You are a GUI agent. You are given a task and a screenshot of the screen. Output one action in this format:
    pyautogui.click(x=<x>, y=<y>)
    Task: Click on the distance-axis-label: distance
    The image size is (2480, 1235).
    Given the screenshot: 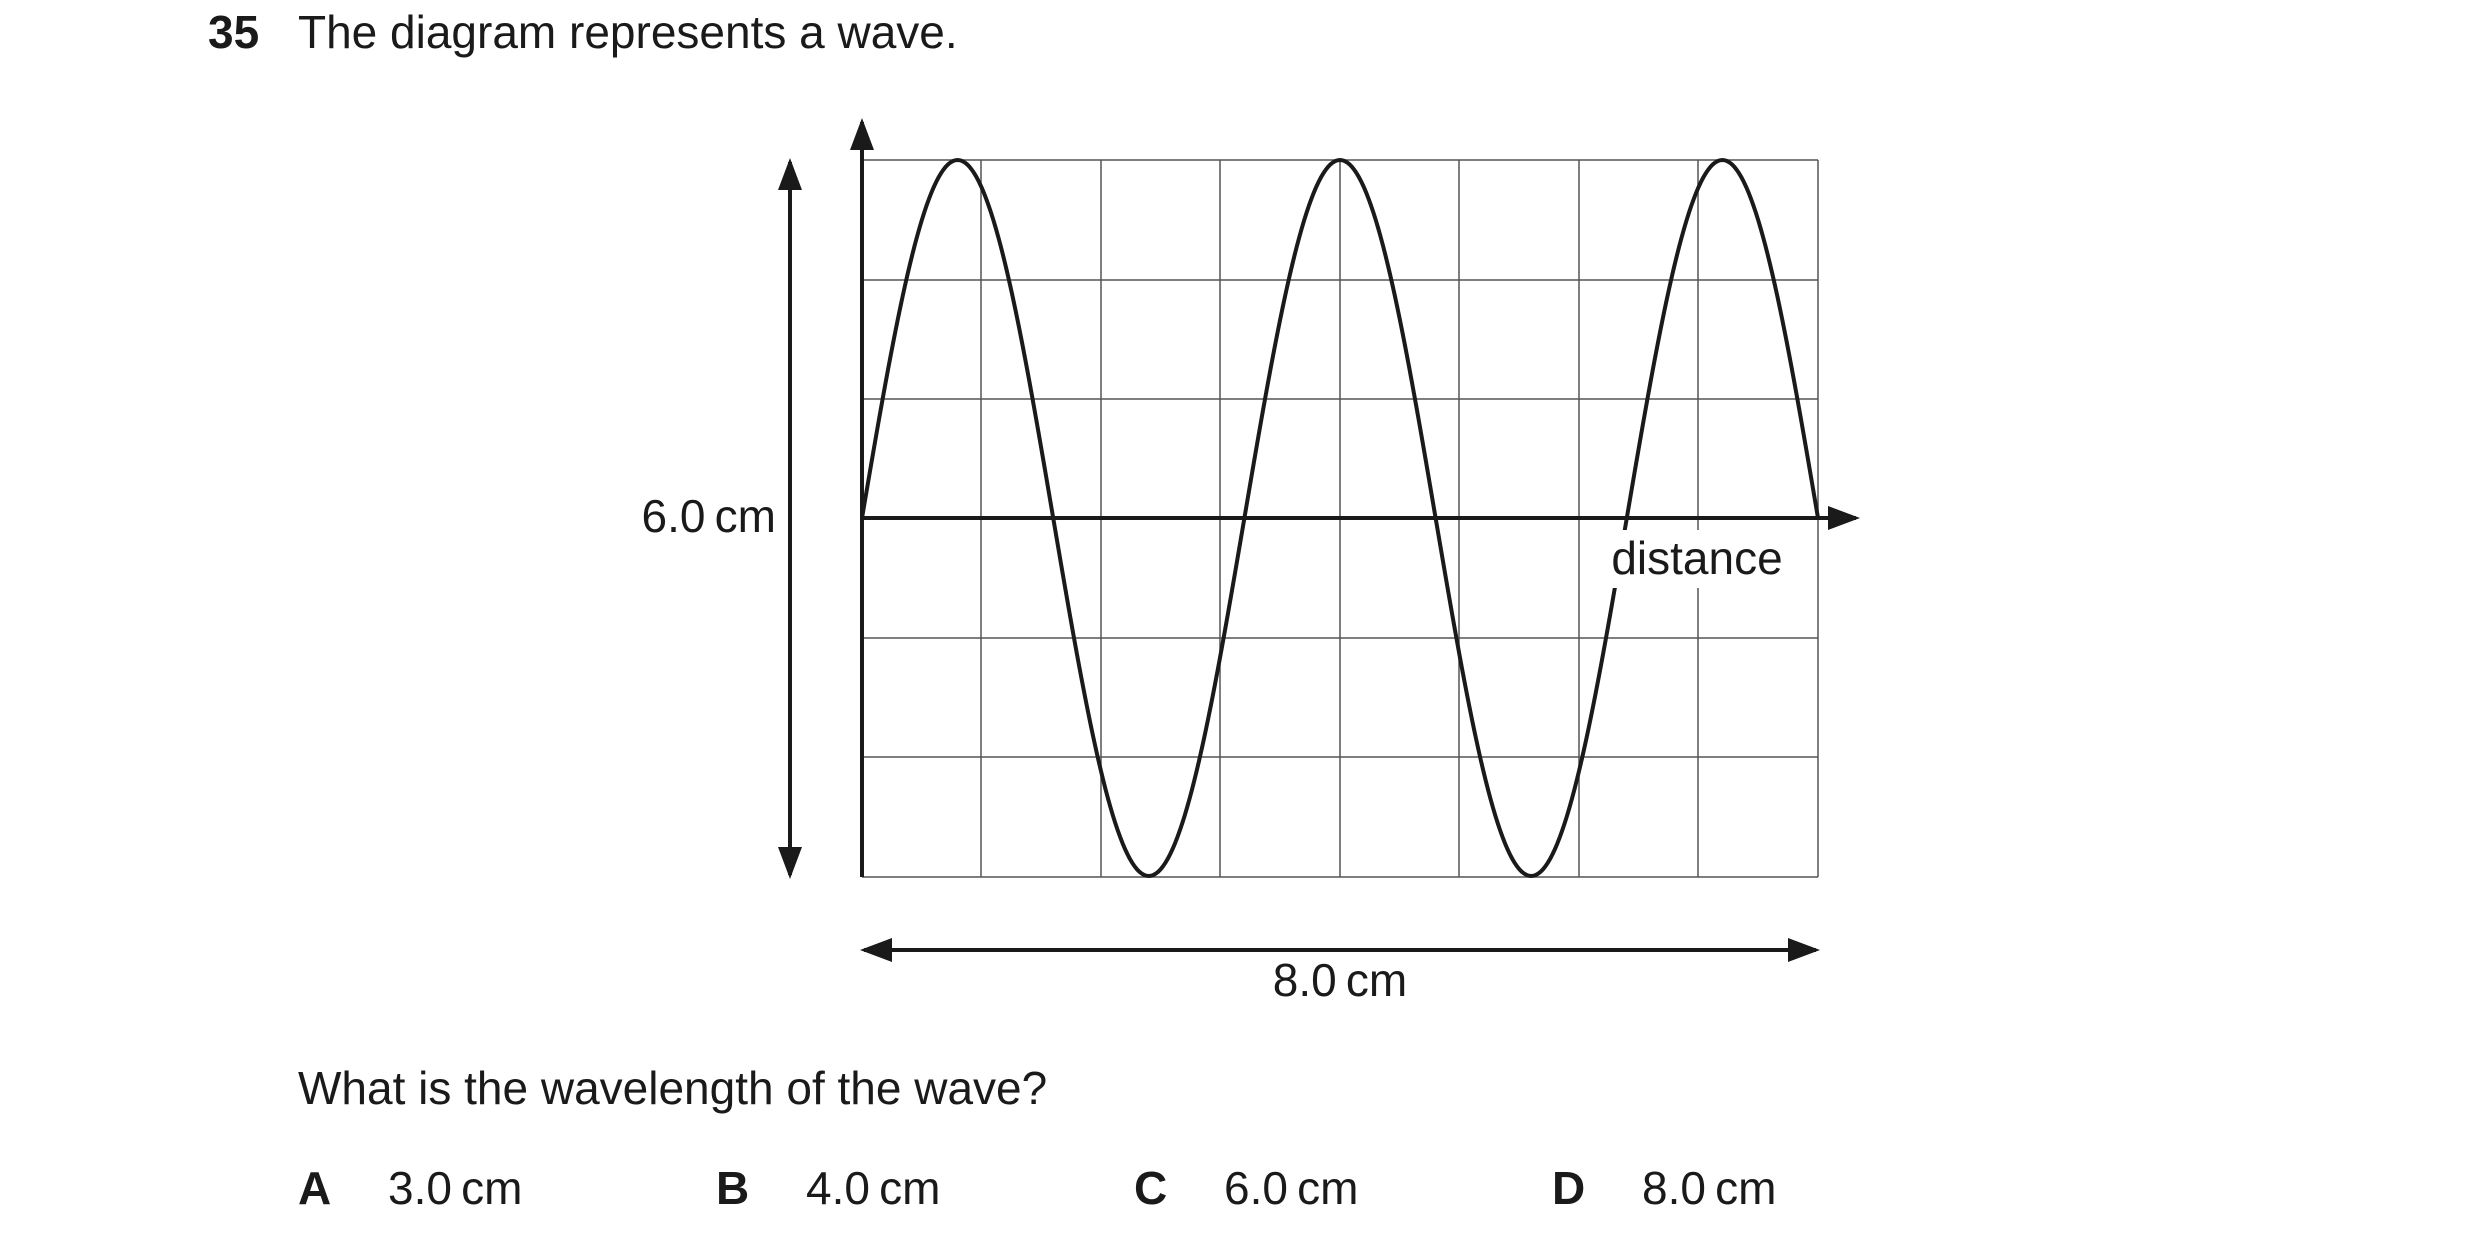 What is the action you would take?
    pyautogui.click(x=1696, y=558)
    